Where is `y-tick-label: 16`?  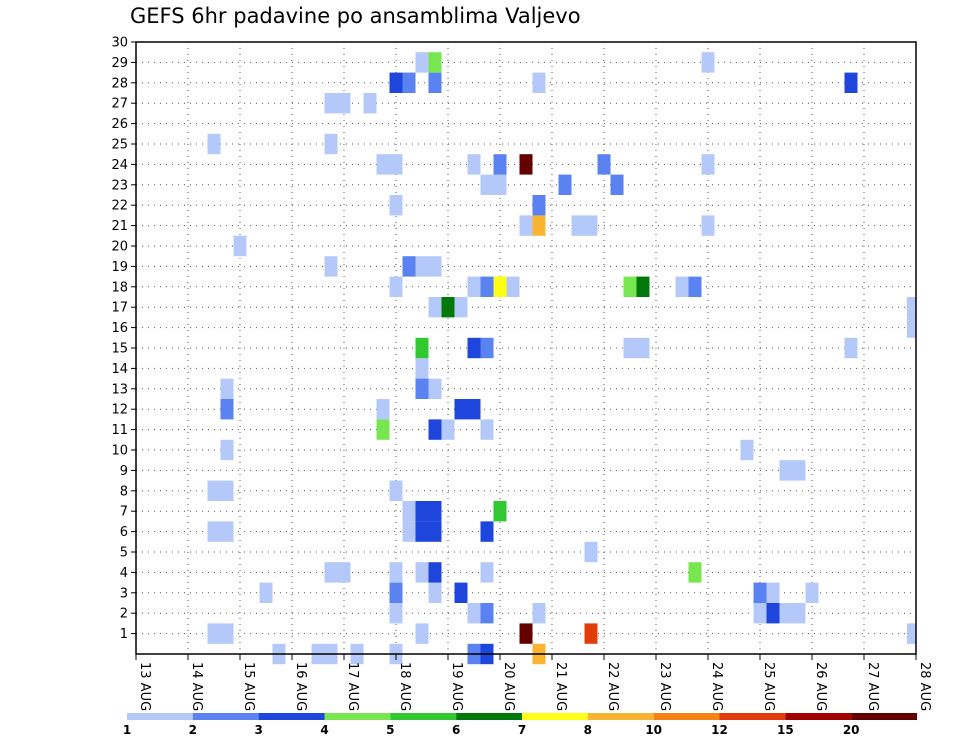 y-tick-label: 16 is located at coordinates (119, 328).